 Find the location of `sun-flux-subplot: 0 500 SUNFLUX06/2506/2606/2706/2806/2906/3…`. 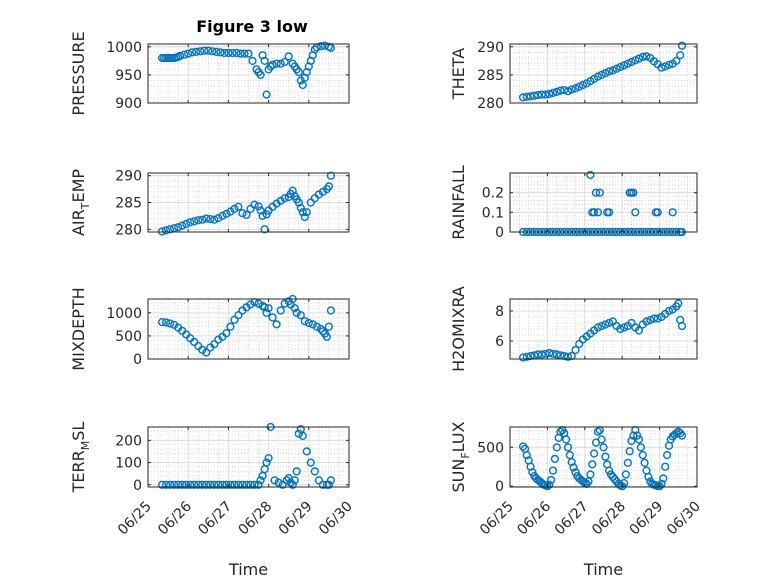

sun-flux-subplot: 0 500 SUNFLUX06/2506/2606/2706/2806/2906/3… is located at coordinates (576, 500).